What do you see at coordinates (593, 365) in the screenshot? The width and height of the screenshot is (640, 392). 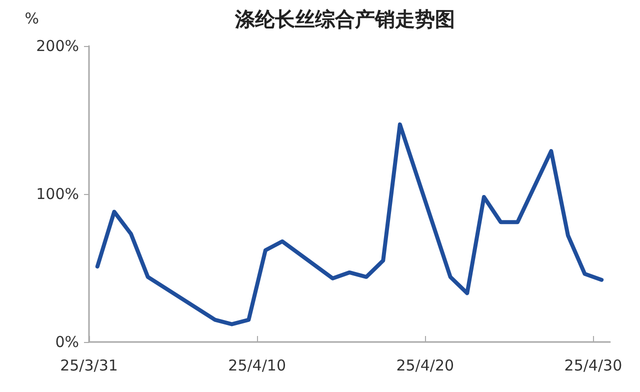 I see `x-tick-label: 25/4/30` at bounding box center [593, 365].